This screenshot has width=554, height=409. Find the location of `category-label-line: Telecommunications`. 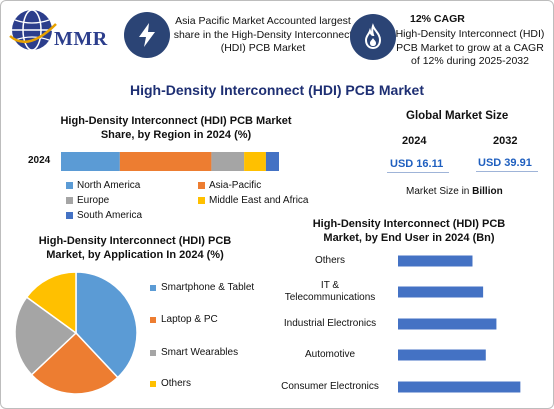

category-label-line: Telecommunications is located at coordinates (330, 297).